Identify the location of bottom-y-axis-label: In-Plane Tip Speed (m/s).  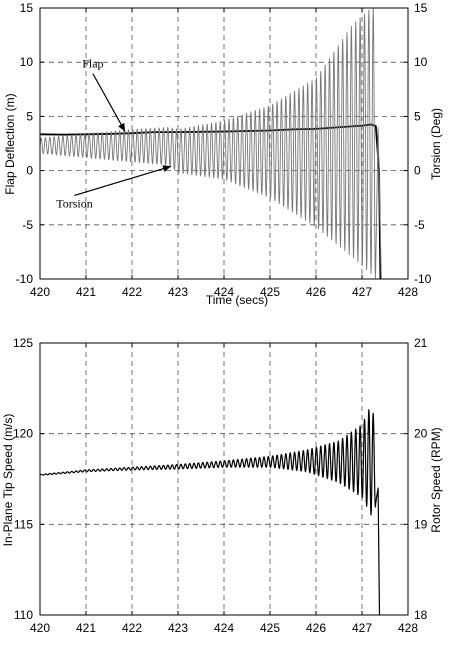
(8, 480).